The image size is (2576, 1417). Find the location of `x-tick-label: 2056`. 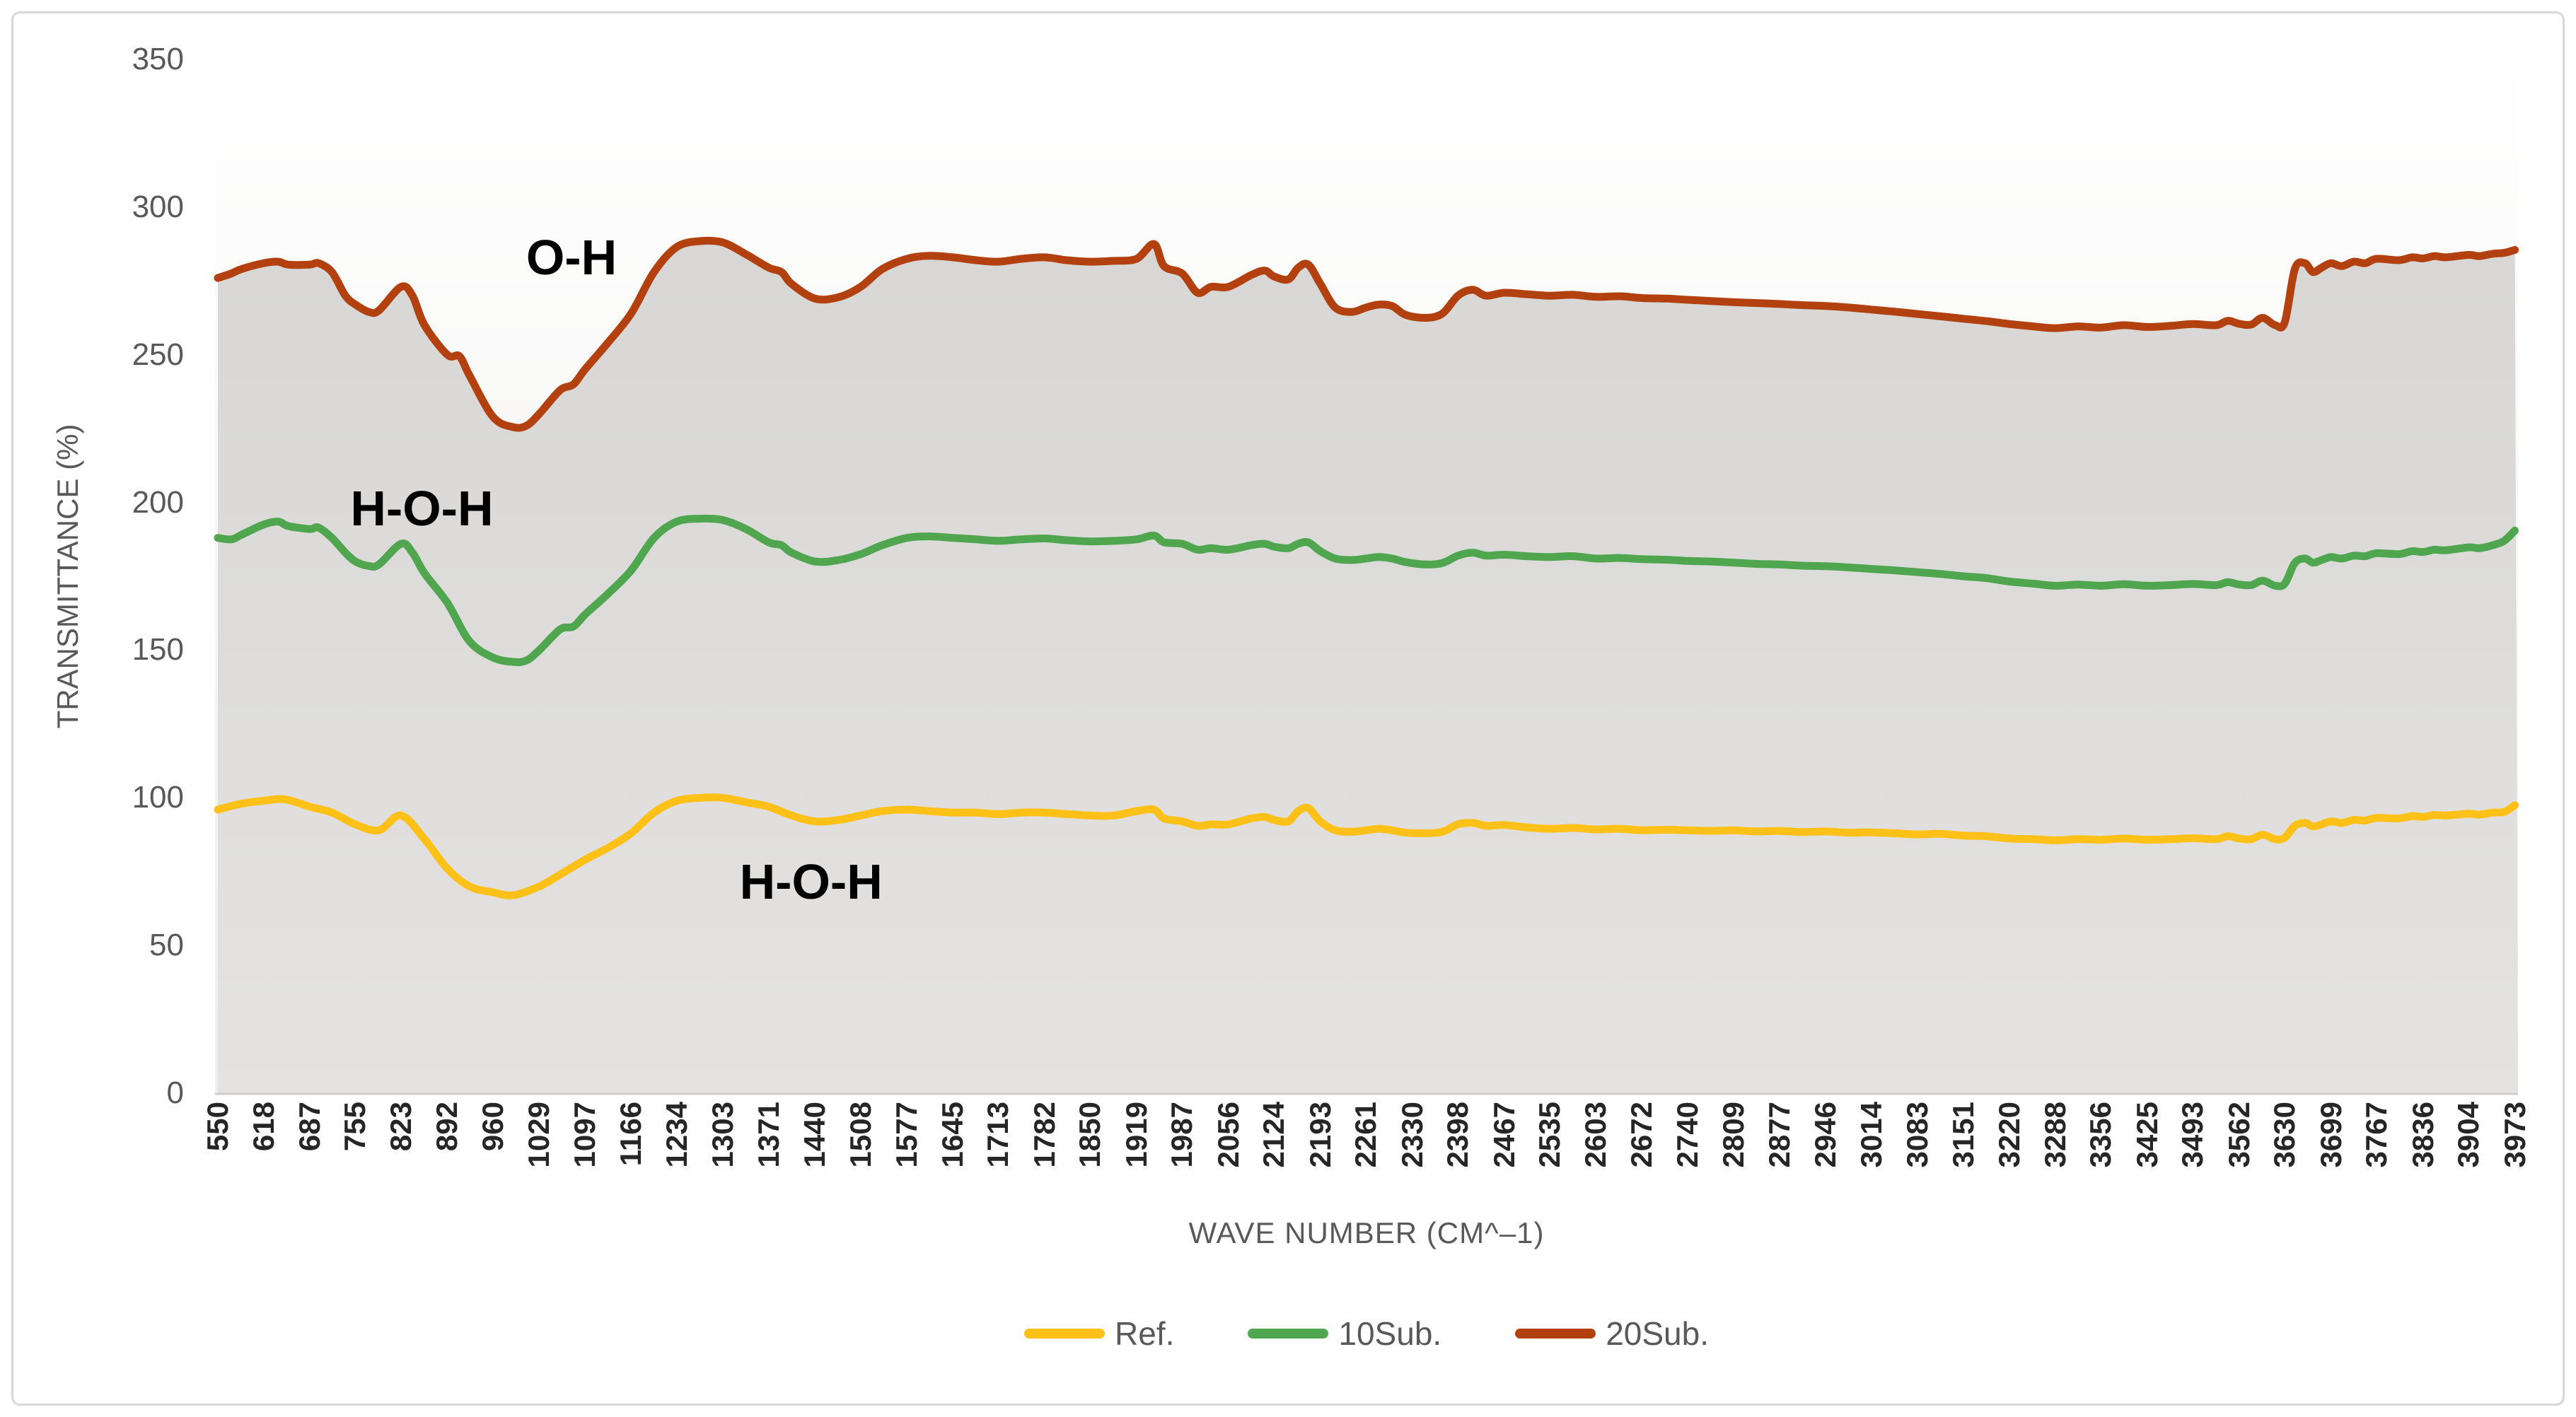

x-tick-label: 2056 is located at coordinates (1228, 1135).